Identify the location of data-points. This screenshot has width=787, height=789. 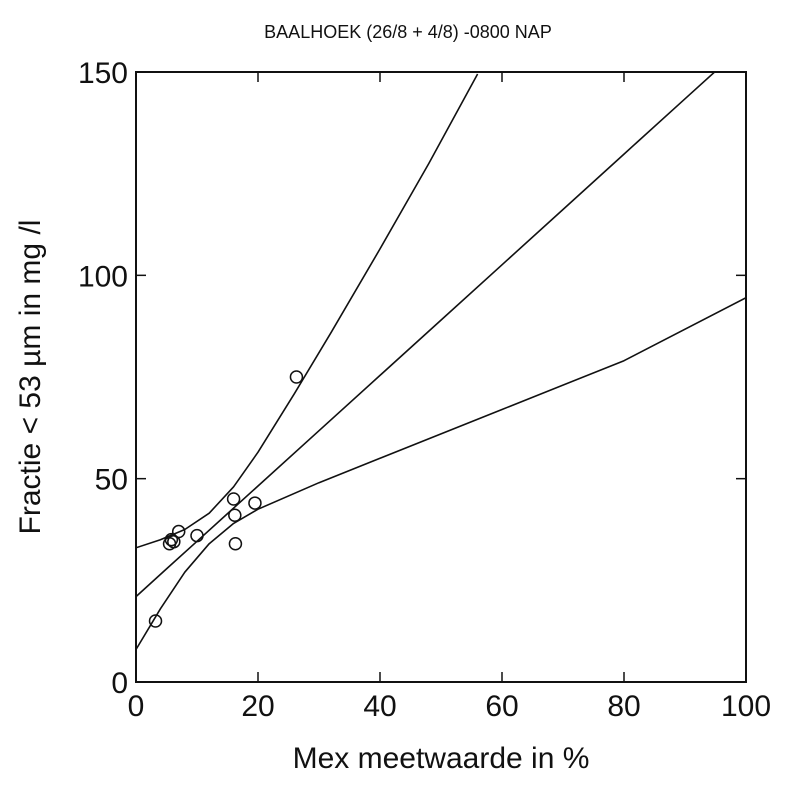
(226, 499).